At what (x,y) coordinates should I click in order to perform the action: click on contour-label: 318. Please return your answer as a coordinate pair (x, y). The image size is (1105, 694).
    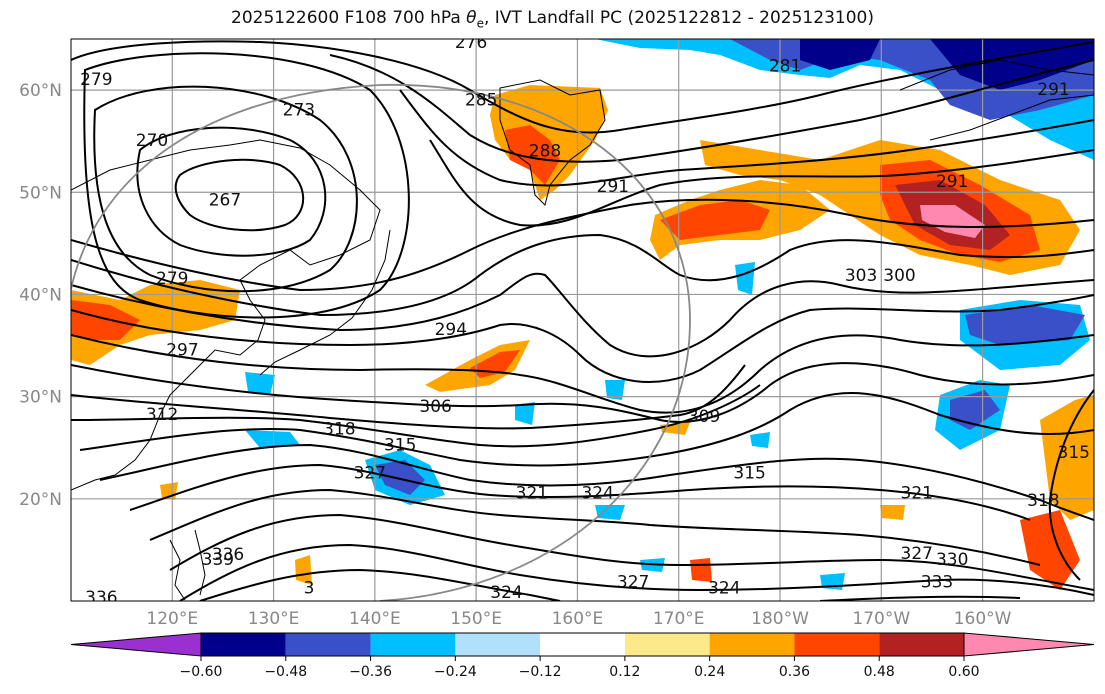
    Looking at the image, I should click on (1043, 501).